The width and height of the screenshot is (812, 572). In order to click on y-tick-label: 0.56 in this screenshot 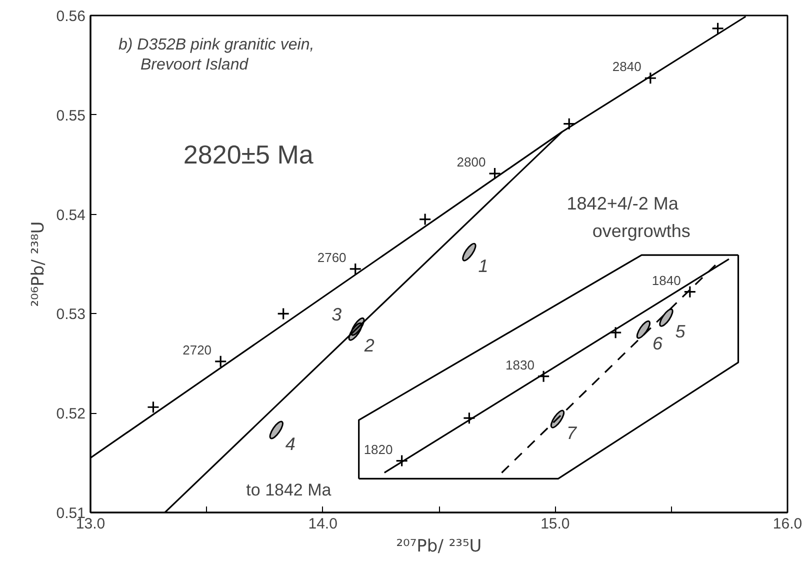, I will do `click(71, 16)`.